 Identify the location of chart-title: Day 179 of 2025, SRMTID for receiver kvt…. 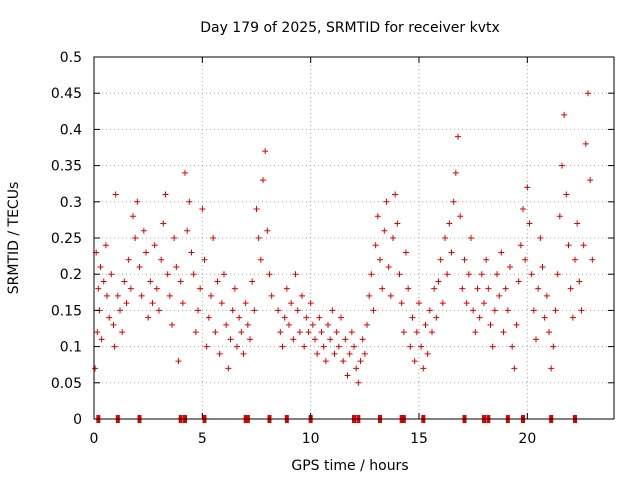
(350, 28).